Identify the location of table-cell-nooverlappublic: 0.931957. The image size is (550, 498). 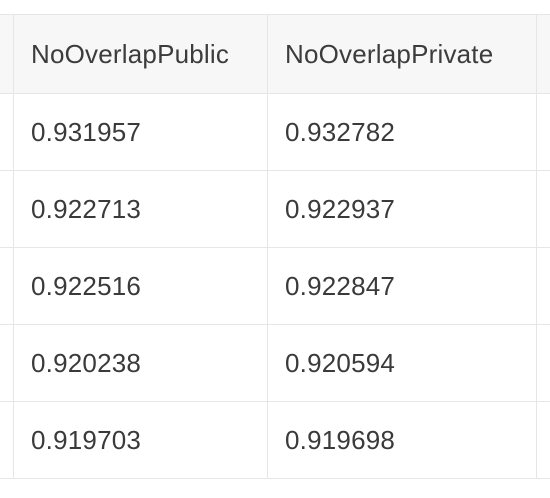
(141, 132).